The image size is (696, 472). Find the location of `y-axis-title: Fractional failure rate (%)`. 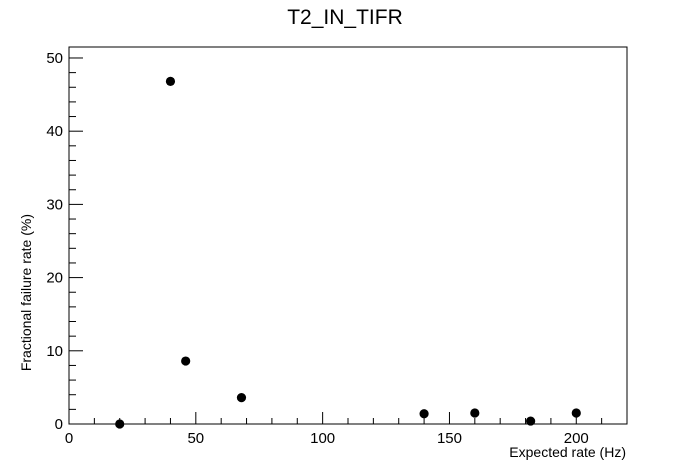

y-axis-title: Fractional failure rate (%) is located at coordinates (26, 292).